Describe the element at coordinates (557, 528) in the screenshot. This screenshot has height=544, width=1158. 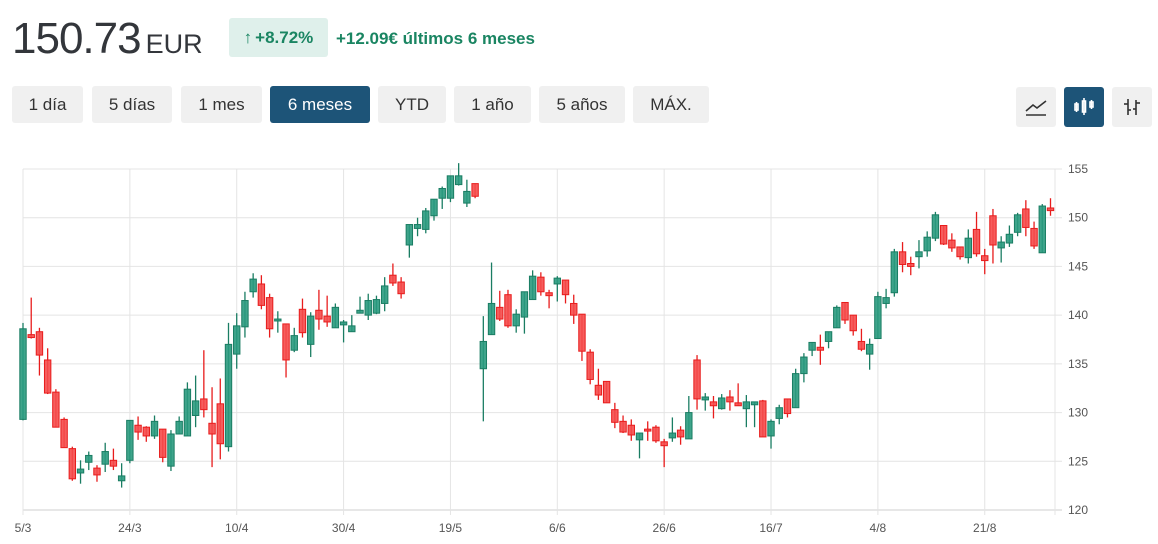
I see `x-tick-label: 6/6` at that location.